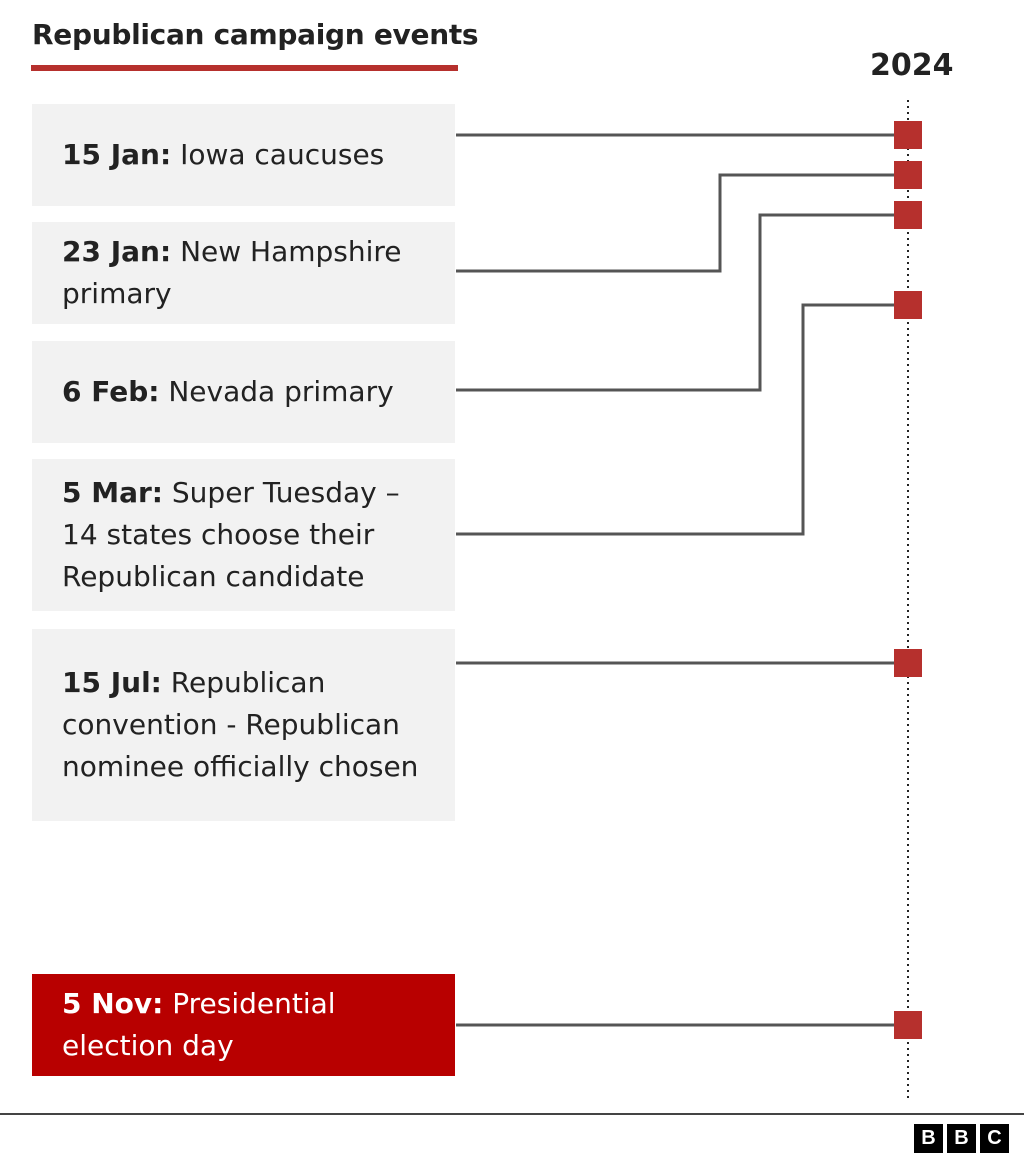  Describe the element at coordinates (113, 1003) in the screenshot. I see `event-date: 5 Nov:` at that location.